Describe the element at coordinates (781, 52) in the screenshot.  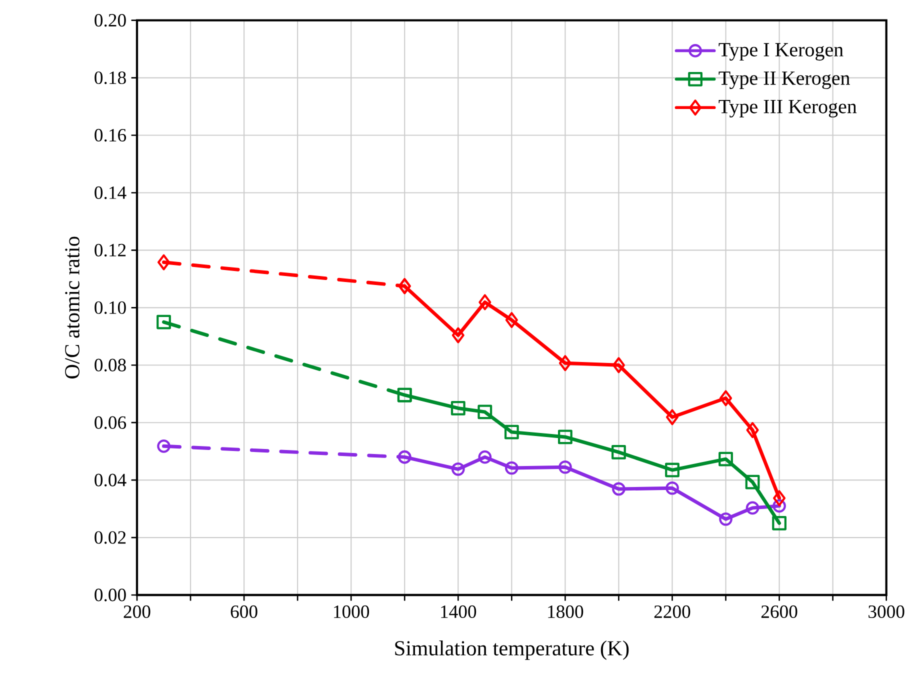
I see `legend-label: Type I Kerogen` at that location.